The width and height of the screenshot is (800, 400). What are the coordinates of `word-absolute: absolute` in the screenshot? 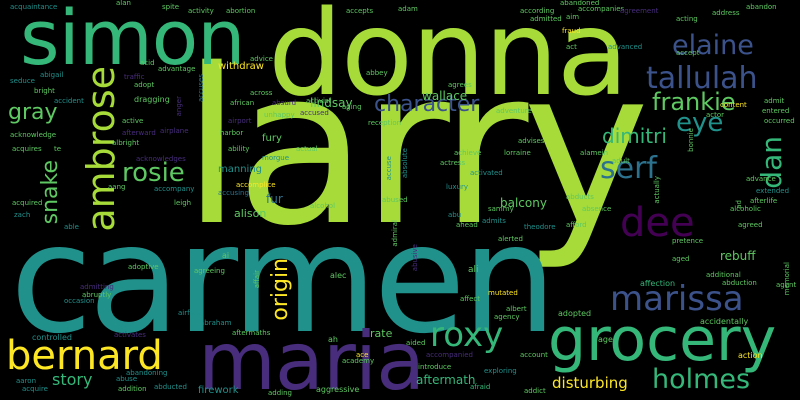 It's located at (405, 163).